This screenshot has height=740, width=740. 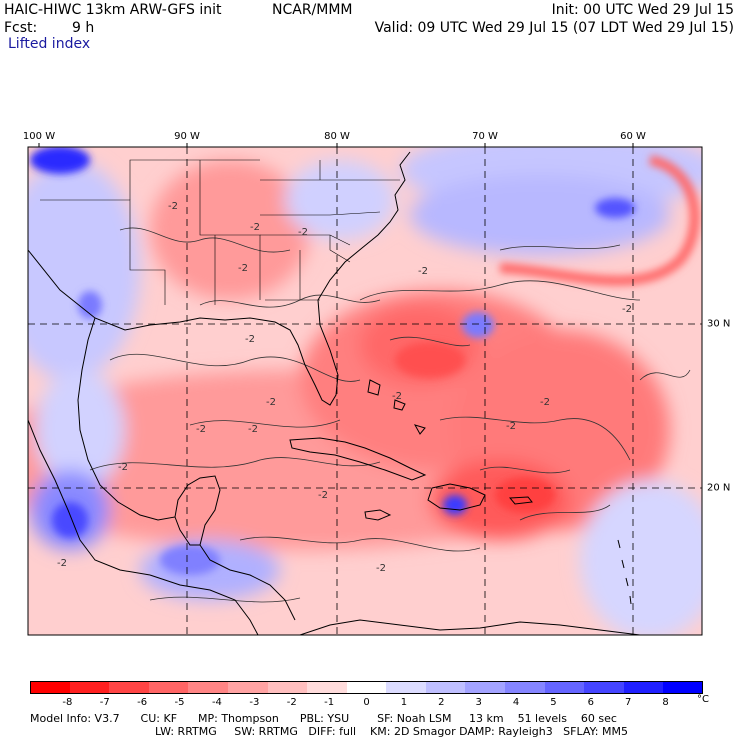 What do you see at coordinates (553, 702) in the screenshot?
I see `colorbar-tick-label: 5` at bounding box center [553, 702].